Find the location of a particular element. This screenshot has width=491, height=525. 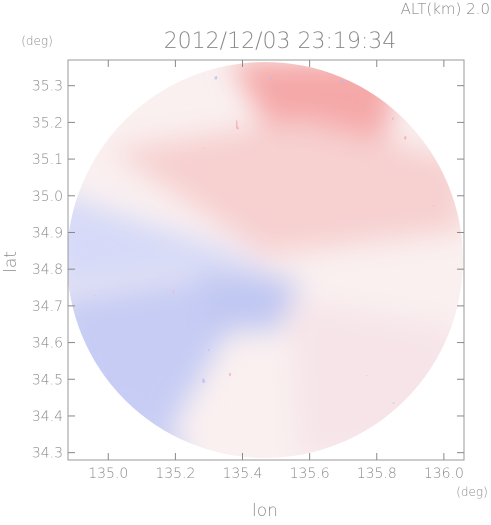

x-tick-label: 135.2 is located at coordinates (175, 474).